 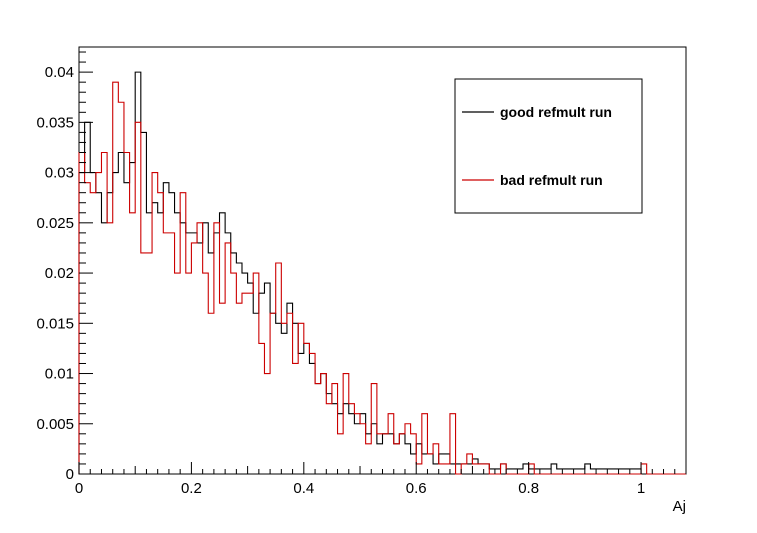 I want to click on legend-box, so click(x=548, y=146).